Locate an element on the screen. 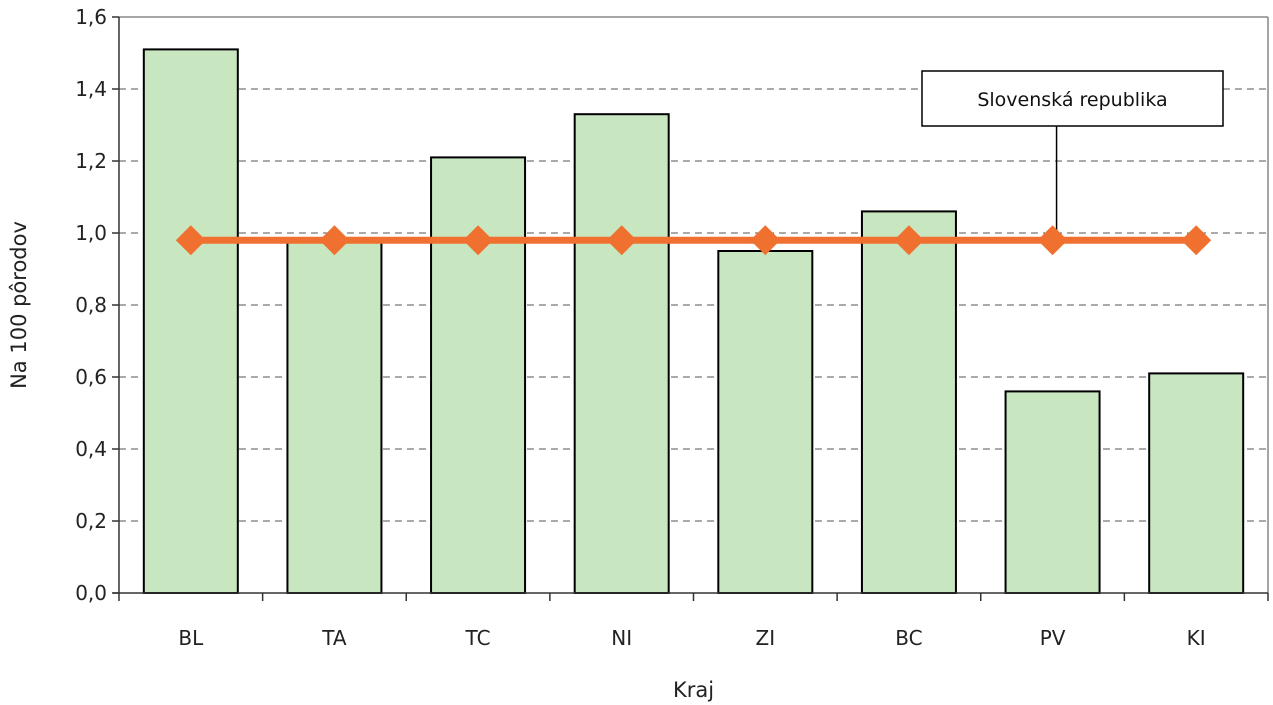 The image size is (1273, 705). y-tick-label: 1,6 is located at coordinates (91, 17).